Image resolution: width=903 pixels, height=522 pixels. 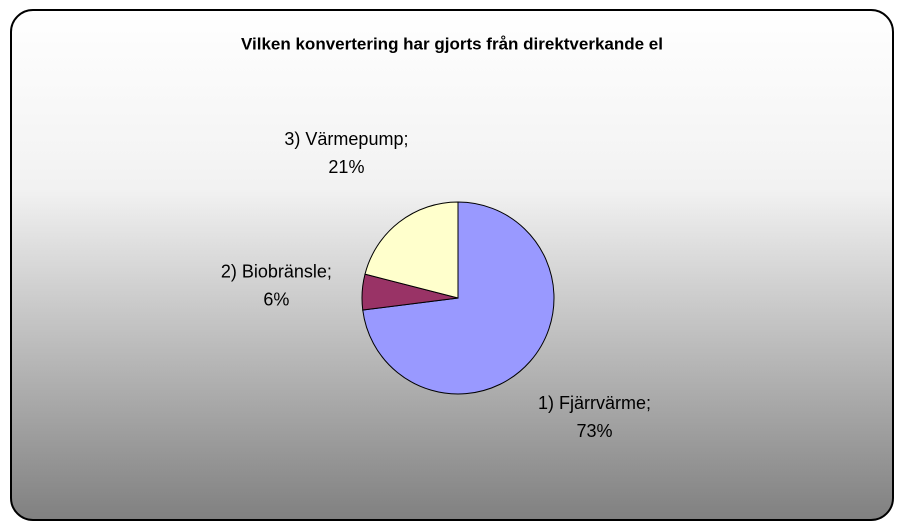 What do you see at coordinates (346, 139) in the screenshot?
I see `slice-category-label: 3) Värmepump;` at bounding box center [346, 139].